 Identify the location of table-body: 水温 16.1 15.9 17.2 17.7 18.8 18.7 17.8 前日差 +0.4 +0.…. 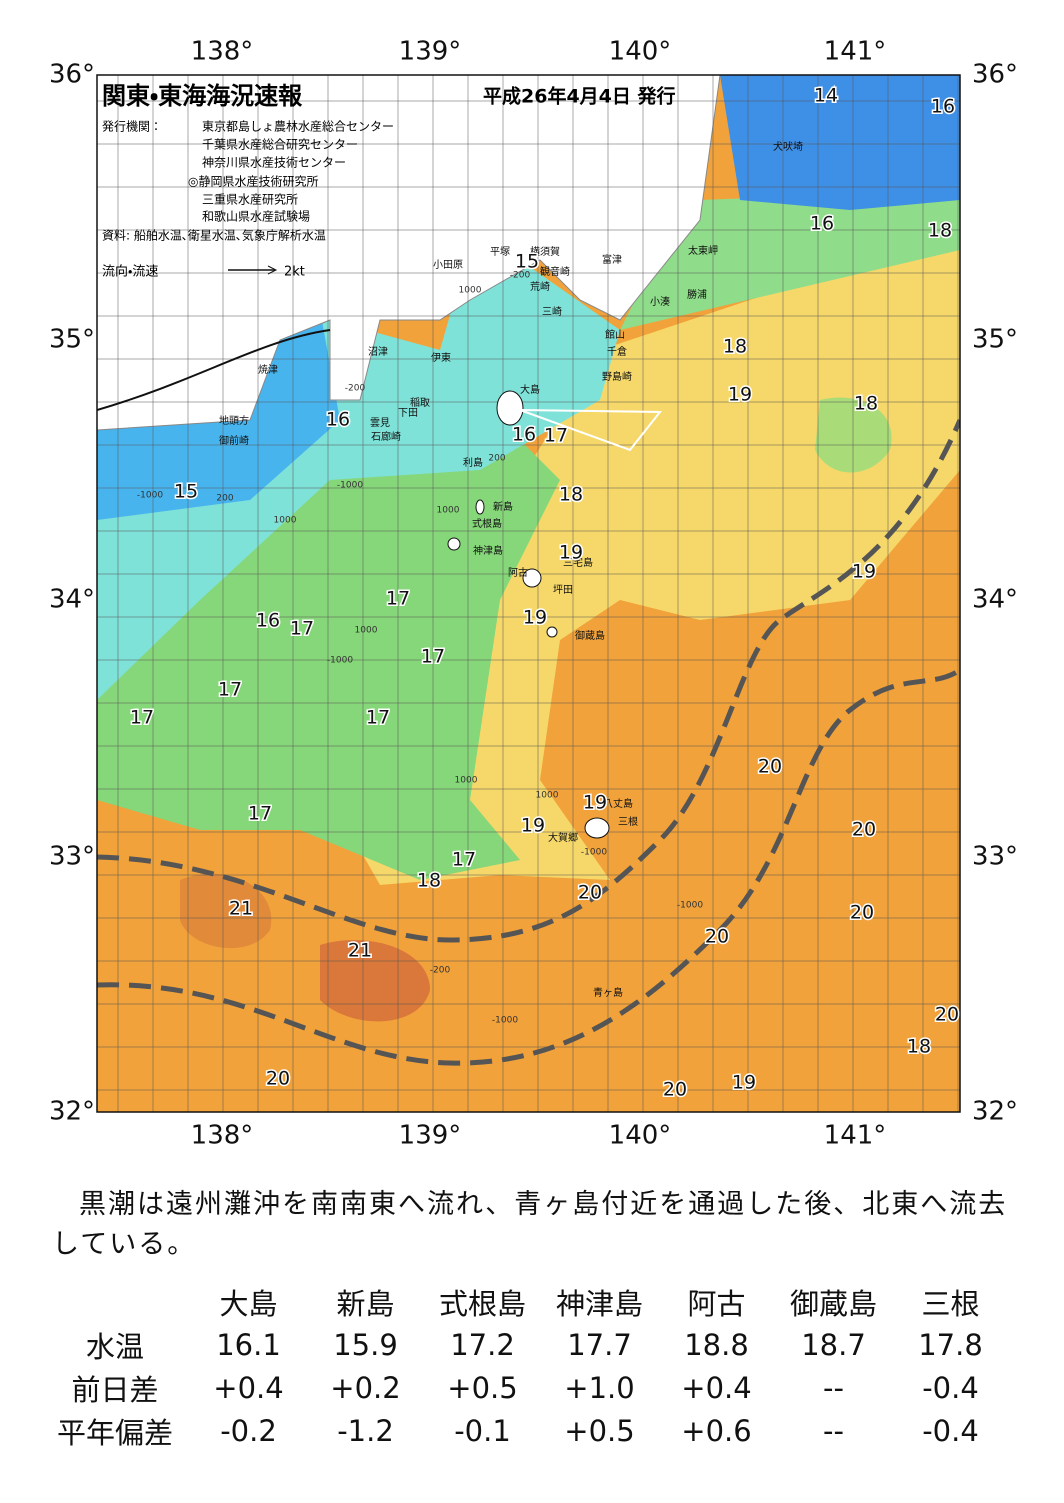
(524, 1387).